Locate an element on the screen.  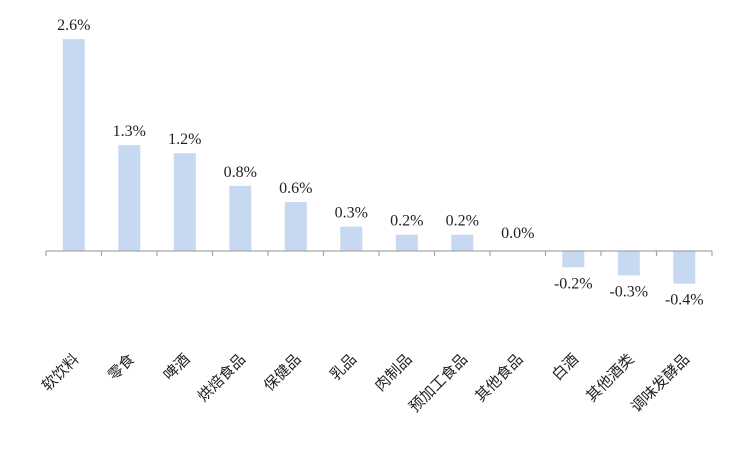
value-label-7: 0.2% is located at coordinates (462, 221).